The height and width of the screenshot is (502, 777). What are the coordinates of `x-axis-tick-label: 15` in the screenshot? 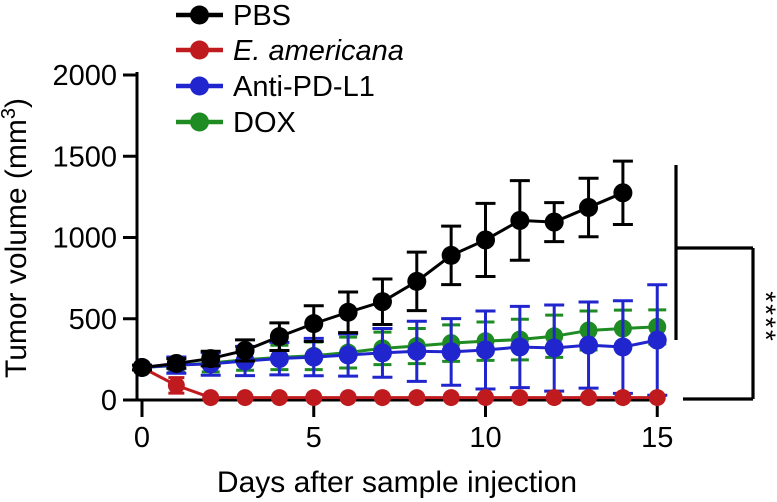 It's located at (657, 438).